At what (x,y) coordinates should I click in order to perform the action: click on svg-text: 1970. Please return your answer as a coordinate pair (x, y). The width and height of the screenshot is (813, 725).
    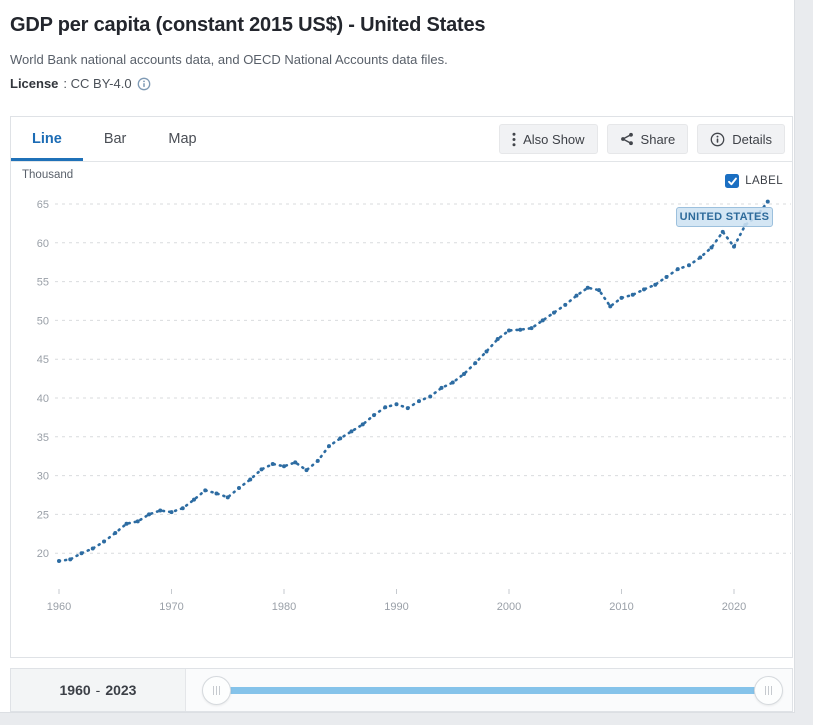
    Looking at the image, I should click on (171, 607).